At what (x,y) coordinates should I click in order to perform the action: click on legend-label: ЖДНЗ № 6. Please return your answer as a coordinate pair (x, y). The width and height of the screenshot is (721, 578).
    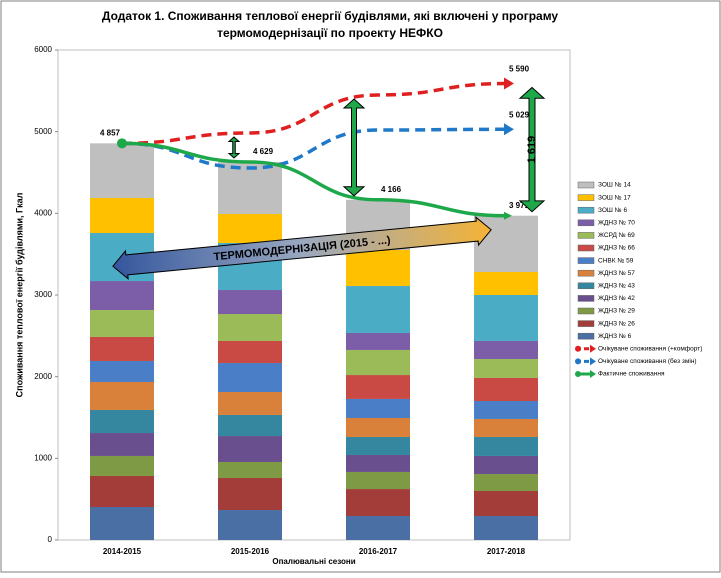
    Looking at the image, I should click on (615, 336).